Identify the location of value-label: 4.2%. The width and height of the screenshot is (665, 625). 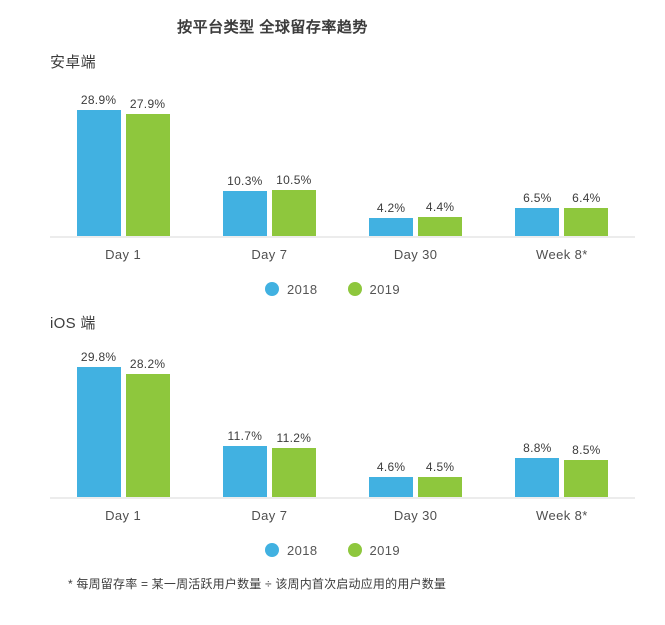
(391, 208).